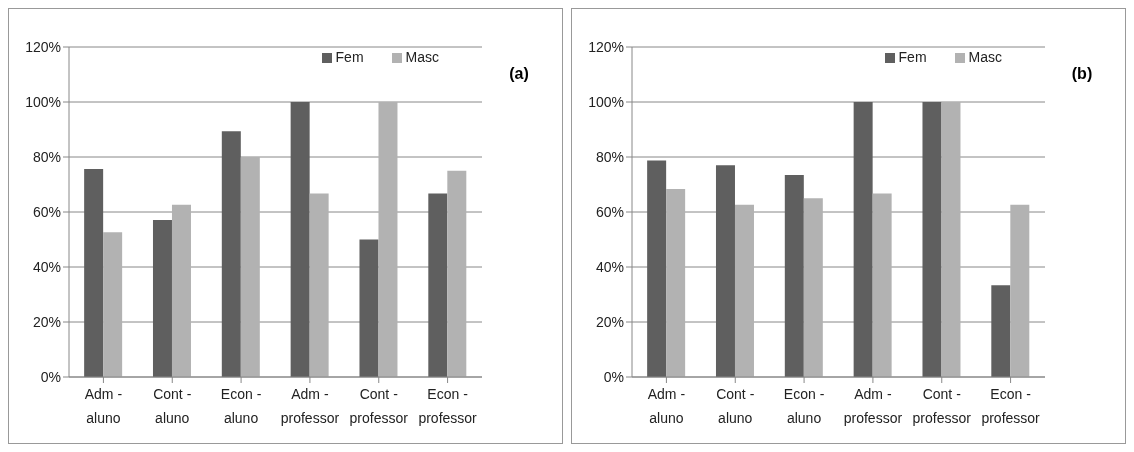 This screenshot has height=452, width=1134. I want to click on text: (a), so click(519, 73).